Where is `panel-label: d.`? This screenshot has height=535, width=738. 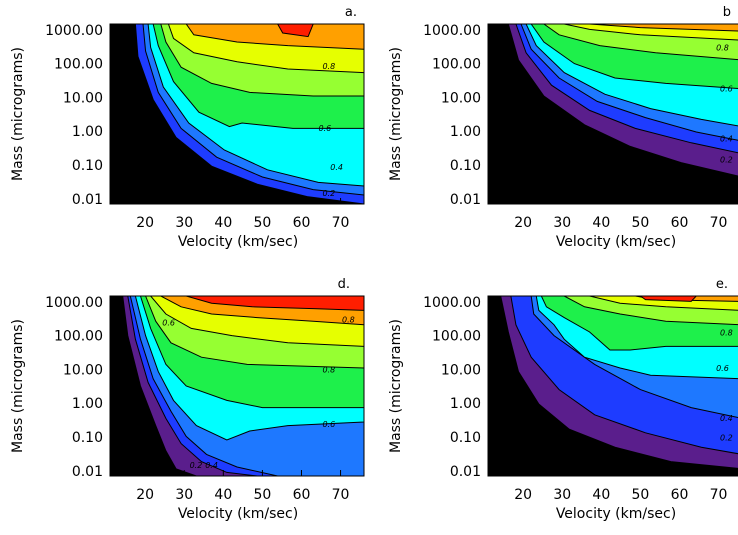 panel-label: d. is located at coordinates (344, 284).